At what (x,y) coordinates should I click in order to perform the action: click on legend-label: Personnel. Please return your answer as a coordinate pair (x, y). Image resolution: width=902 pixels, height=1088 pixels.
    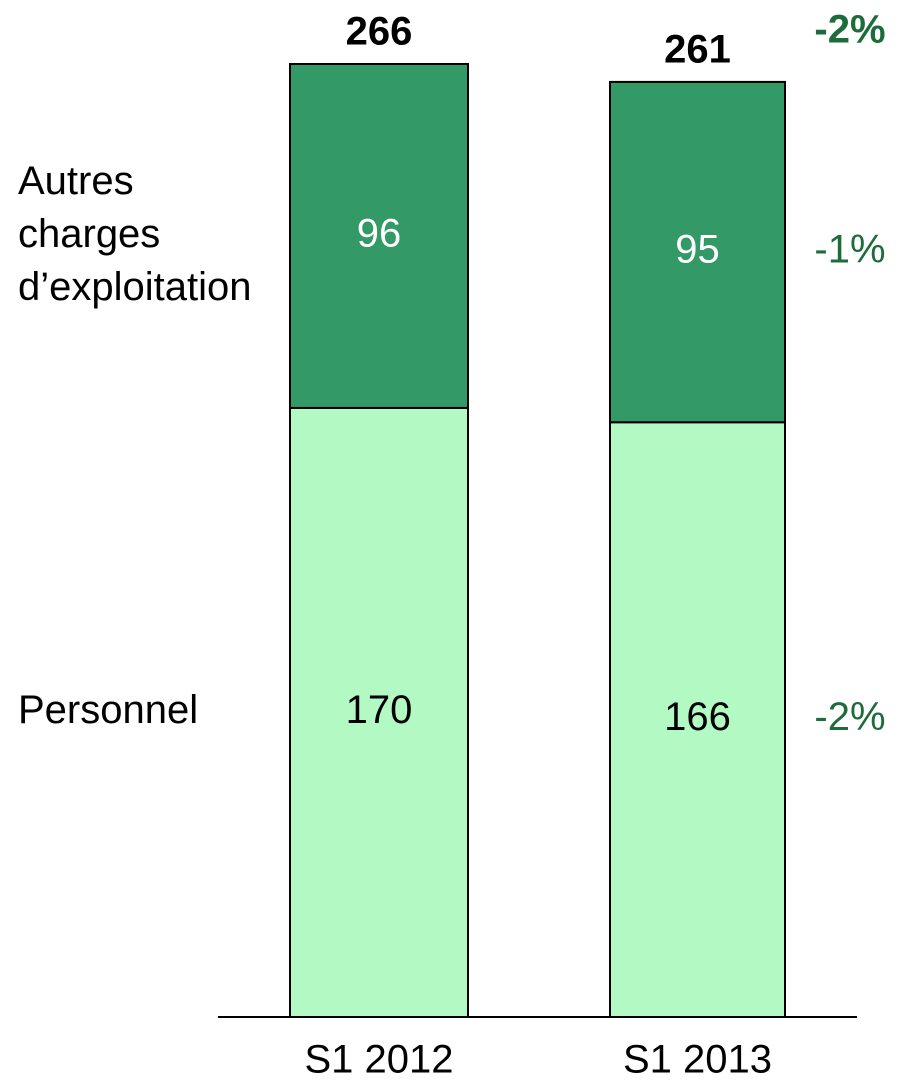
    Looking at the image, I should click on (108, 710).